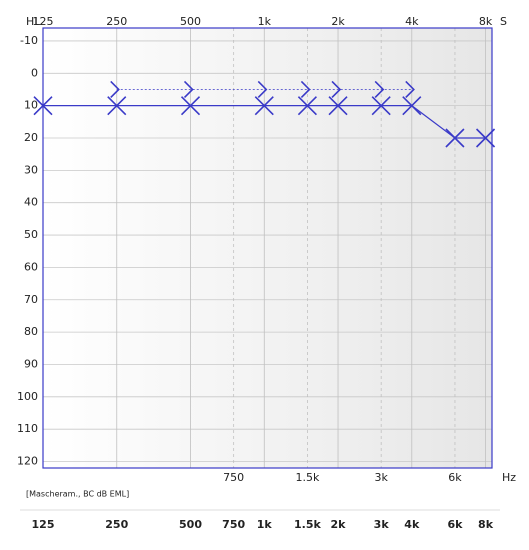 This screenshot has height=550, width=529. What do you see at coordinates (31, 169) in the screenshot?
I see `y-tick-label: 30` at bounding box center [31, 169].